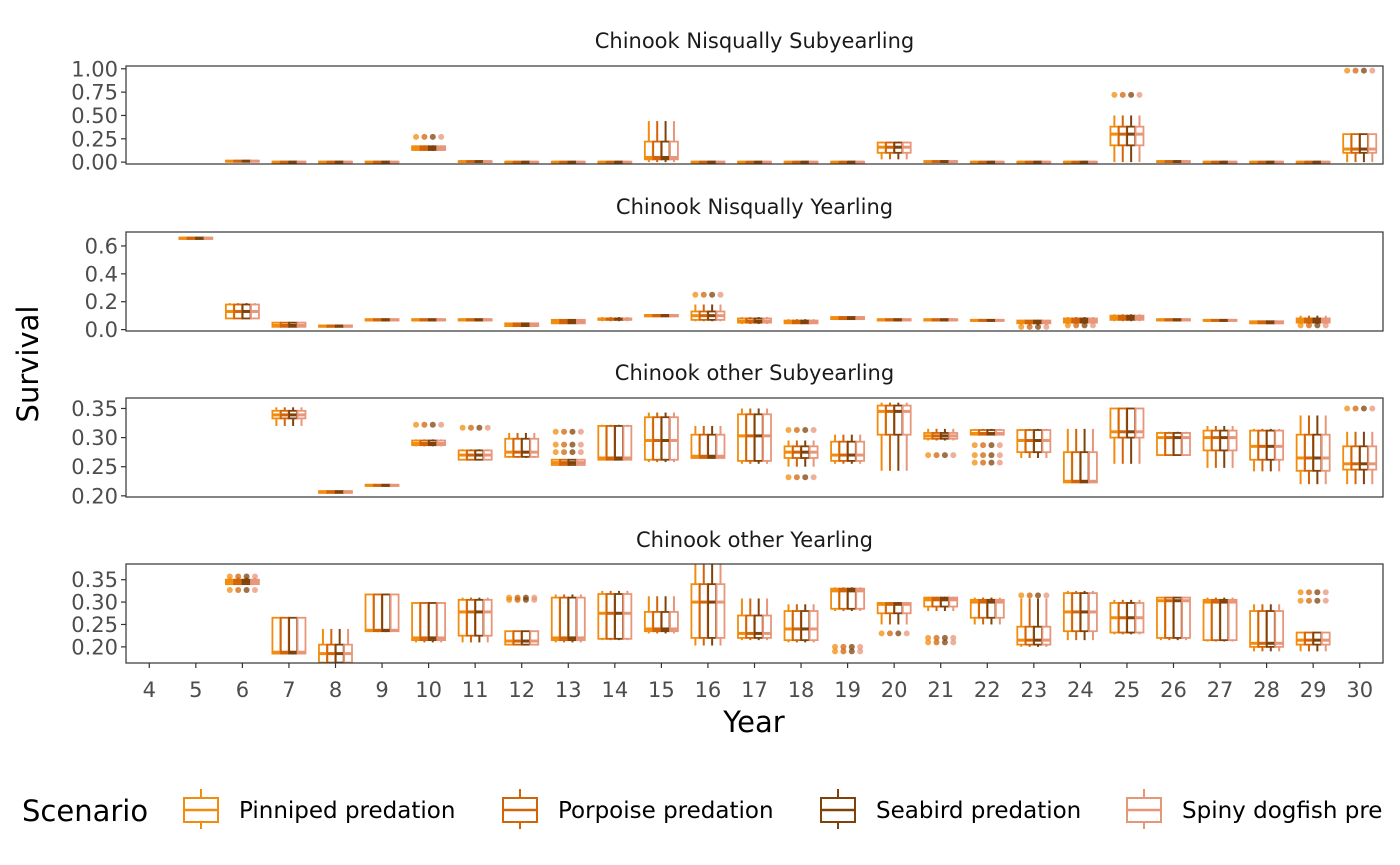 Image resolution: width=1400 pixels, height=865 pixels. What do you see at coordinates (101, 302) in the screenshot?
I see `y-tick-label: 0.2` at bounding box center [101, 302].